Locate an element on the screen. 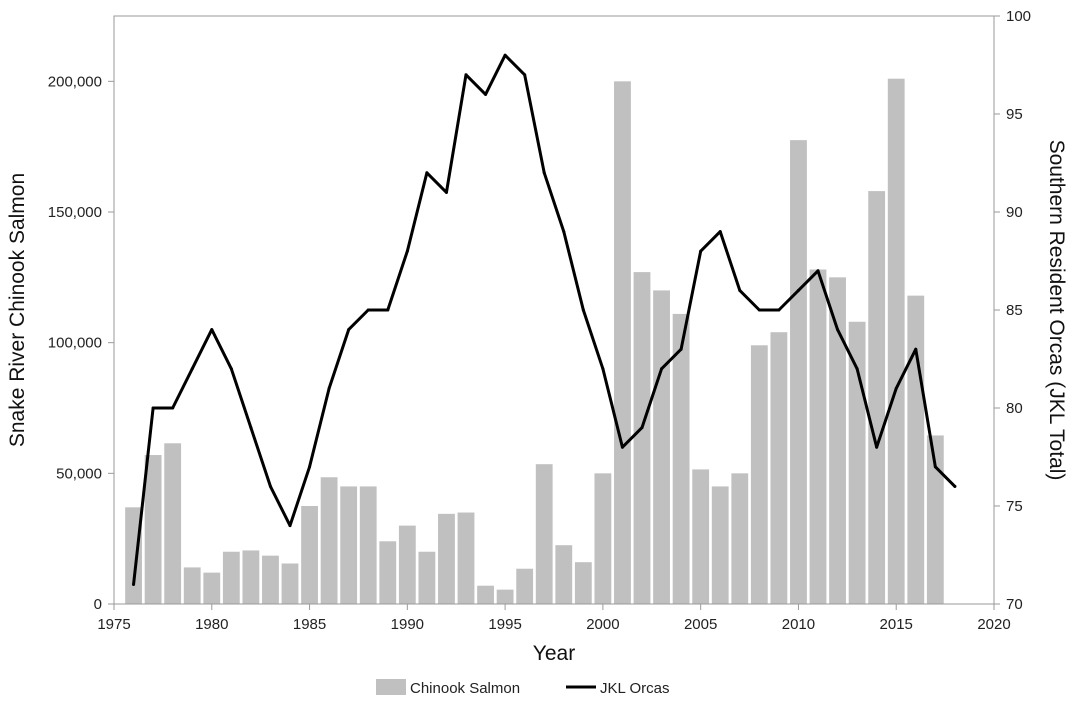 The height and width of the screenshot is (720, 1092). orcas-point-1996 is located at coordinates (525, 75).